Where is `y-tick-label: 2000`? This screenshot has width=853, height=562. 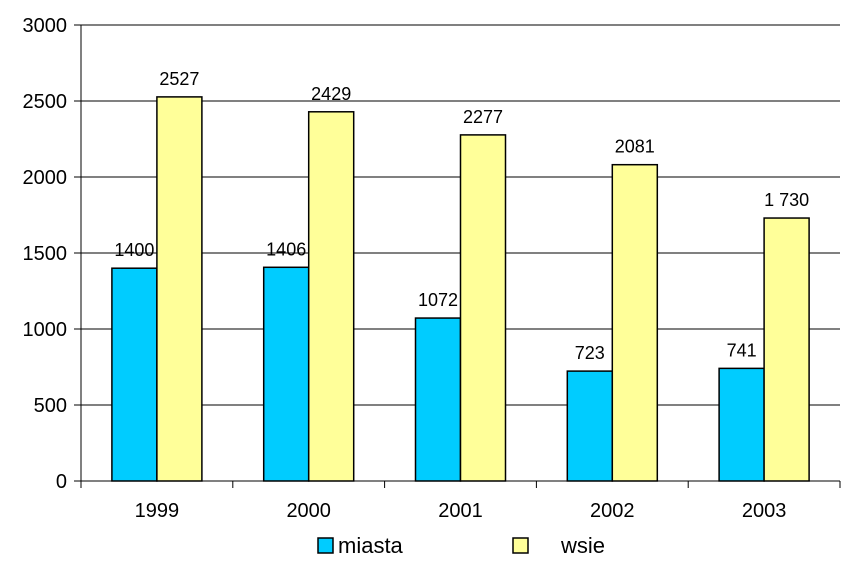
y-tick-label: 2000 is located at coordinates (45, 178).